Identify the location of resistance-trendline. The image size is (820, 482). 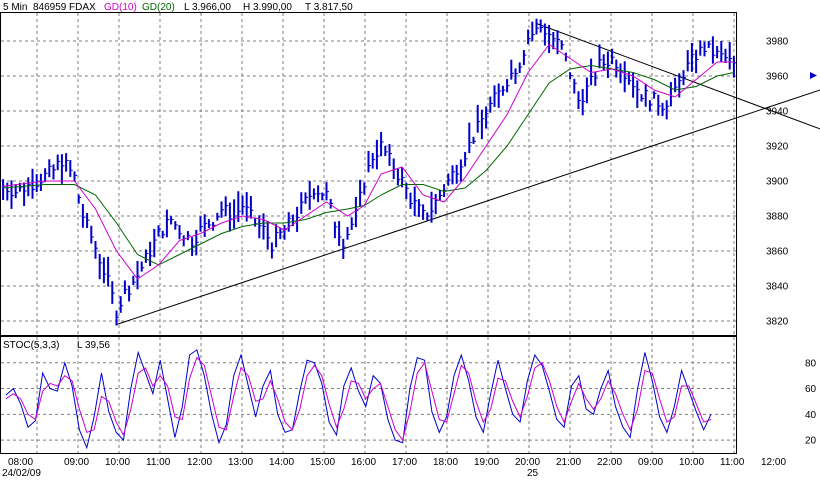
(678, 76).